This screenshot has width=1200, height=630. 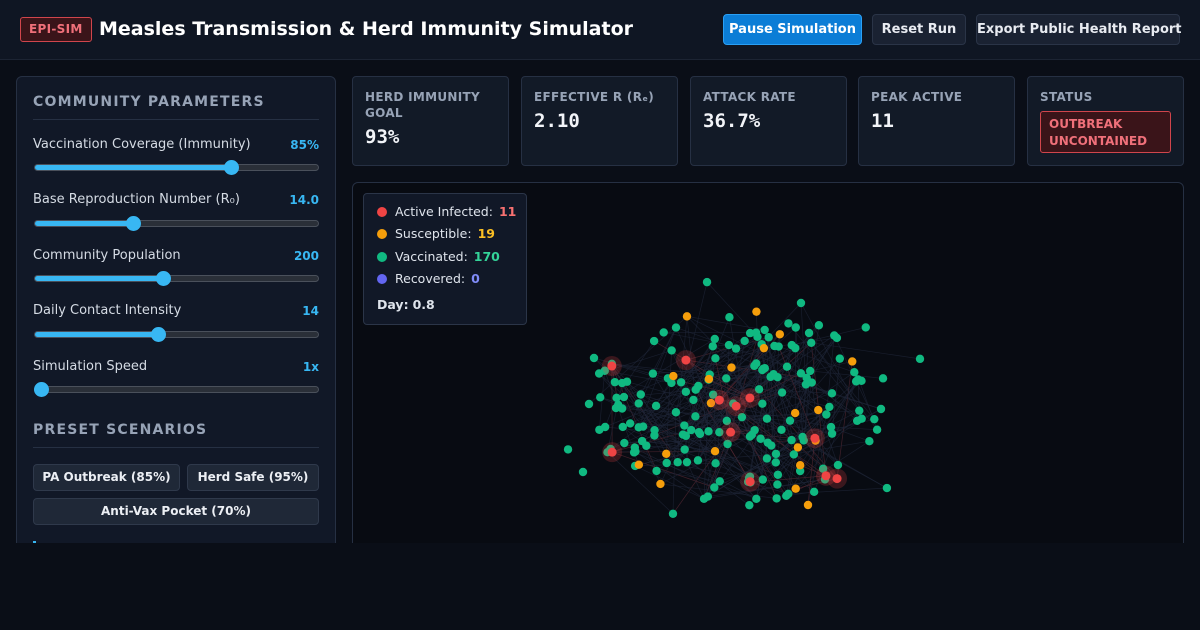 I want to click on page-footer-area, so click(x=600, y=586).